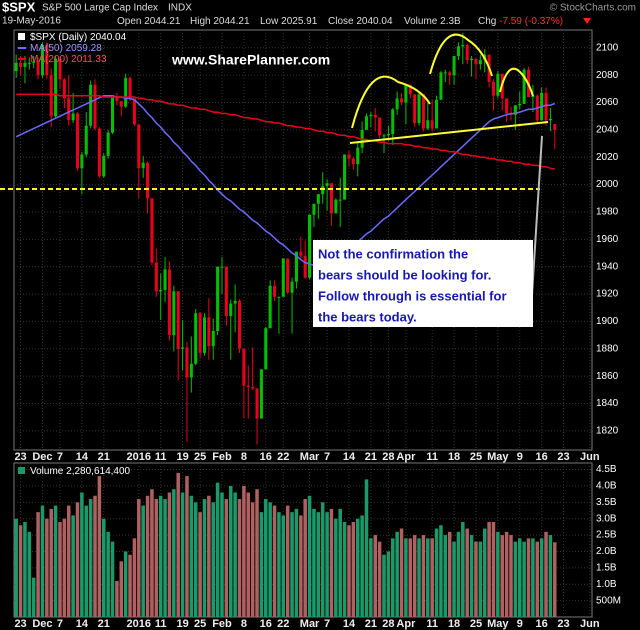 The image size is (640, 630). Describe the element at coordinates (393, 253) in the screenshot. I see `note-line: Not the confirmation the` at that location.